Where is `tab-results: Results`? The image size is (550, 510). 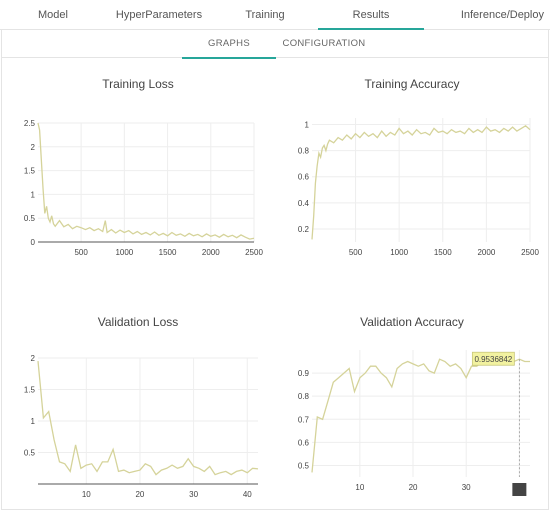
tab-results: Results is located at coordinates (371, 15).